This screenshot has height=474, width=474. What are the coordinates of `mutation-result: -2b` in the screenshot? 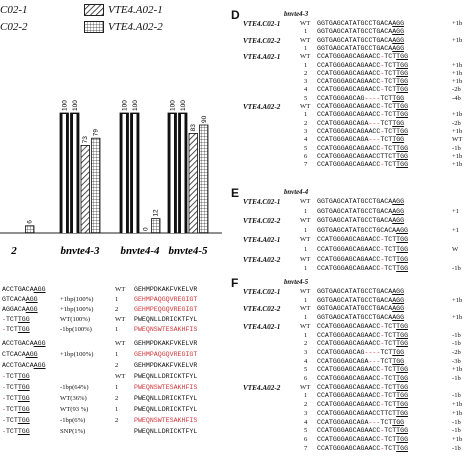 It's located at (456, 123).